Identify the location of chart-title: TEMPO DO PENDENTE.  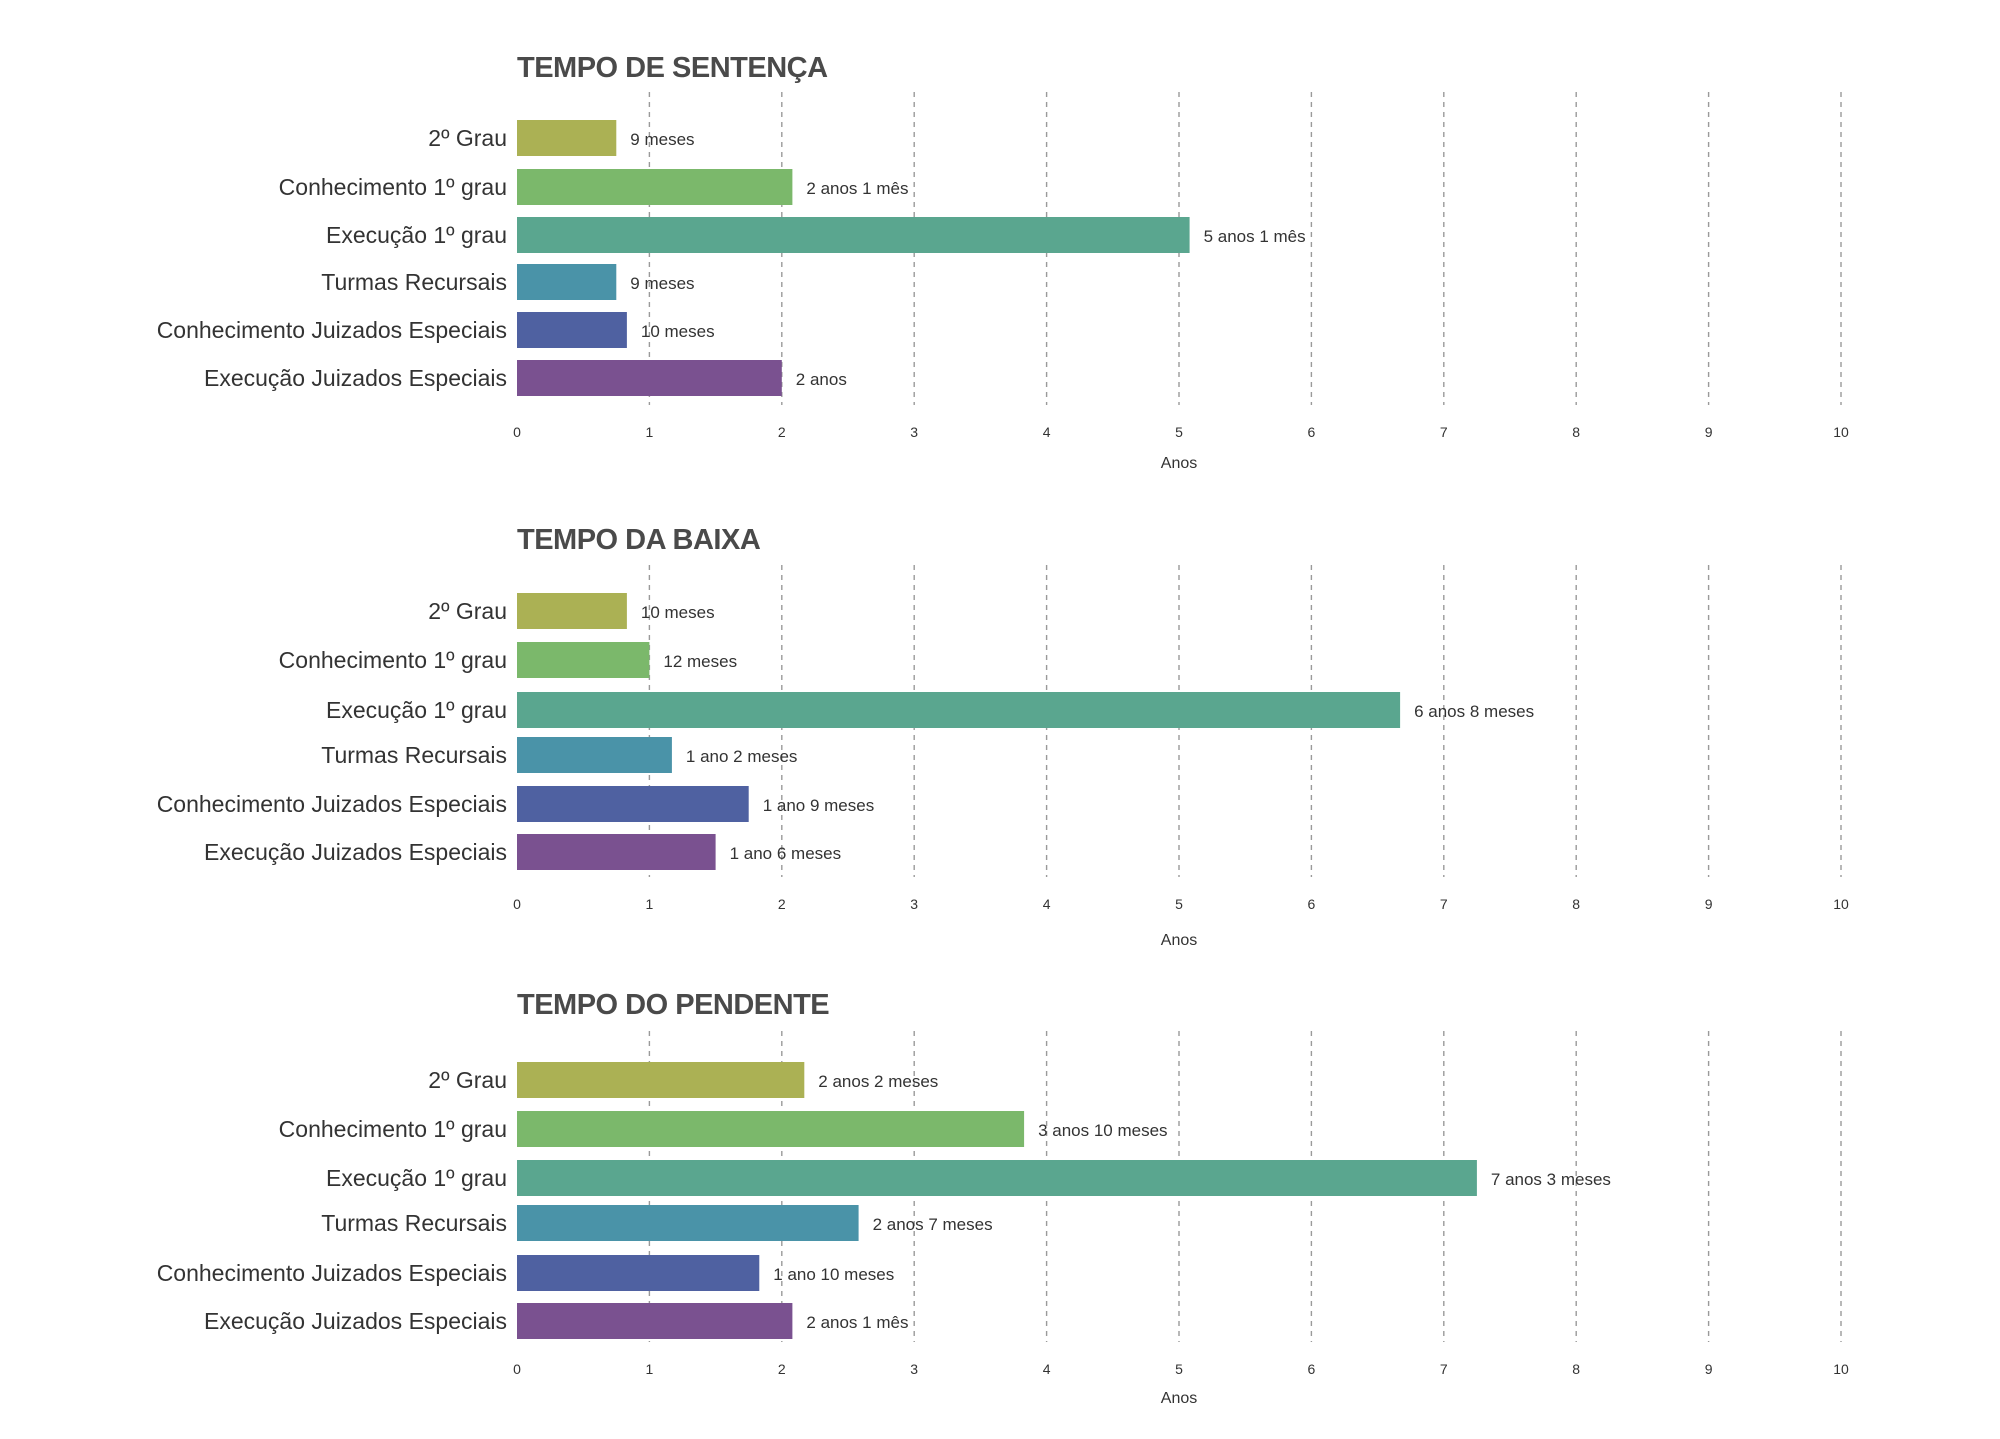
(673, 1005).